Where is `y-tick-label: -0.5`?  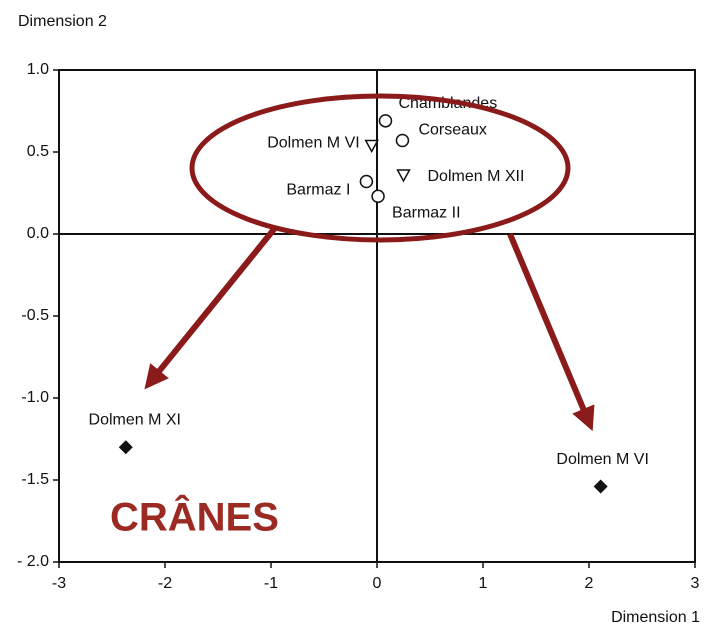 y-tick-label: -0.5 is located at coordinates (35, 315).